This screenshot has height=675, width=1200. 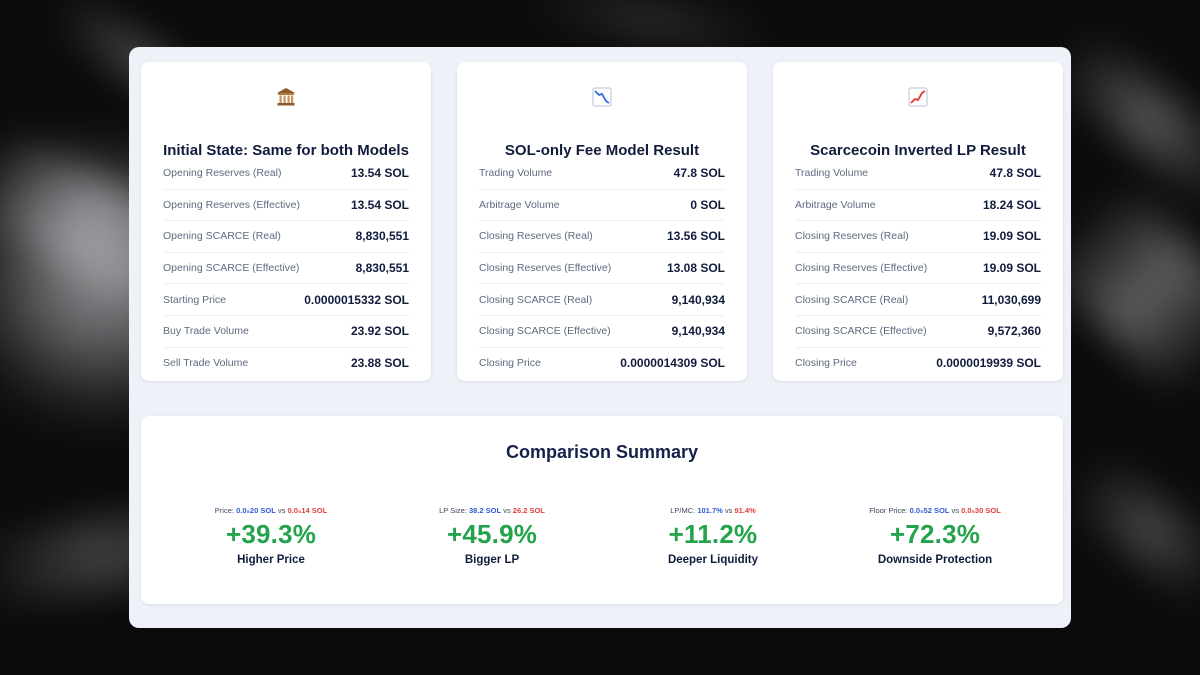 I want to click on stat-row: Opening SCARCE (Effective) 8,830,551, so click(x=286, y=269).